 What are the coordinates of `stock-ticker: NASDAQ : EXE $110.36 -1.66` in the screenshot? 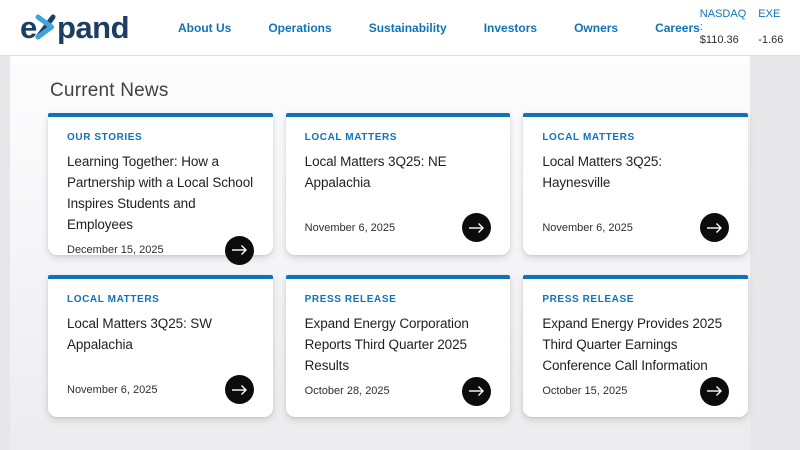 It's located at (742, 27).